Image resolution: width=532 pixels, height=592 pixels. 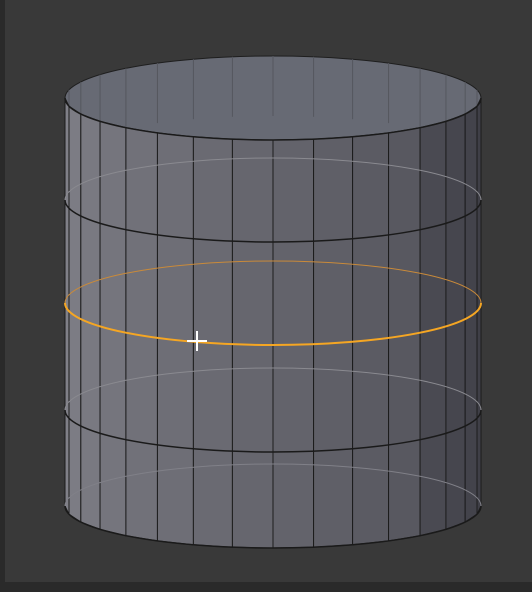 I want to click on cursor, so click(x=197, y=341).